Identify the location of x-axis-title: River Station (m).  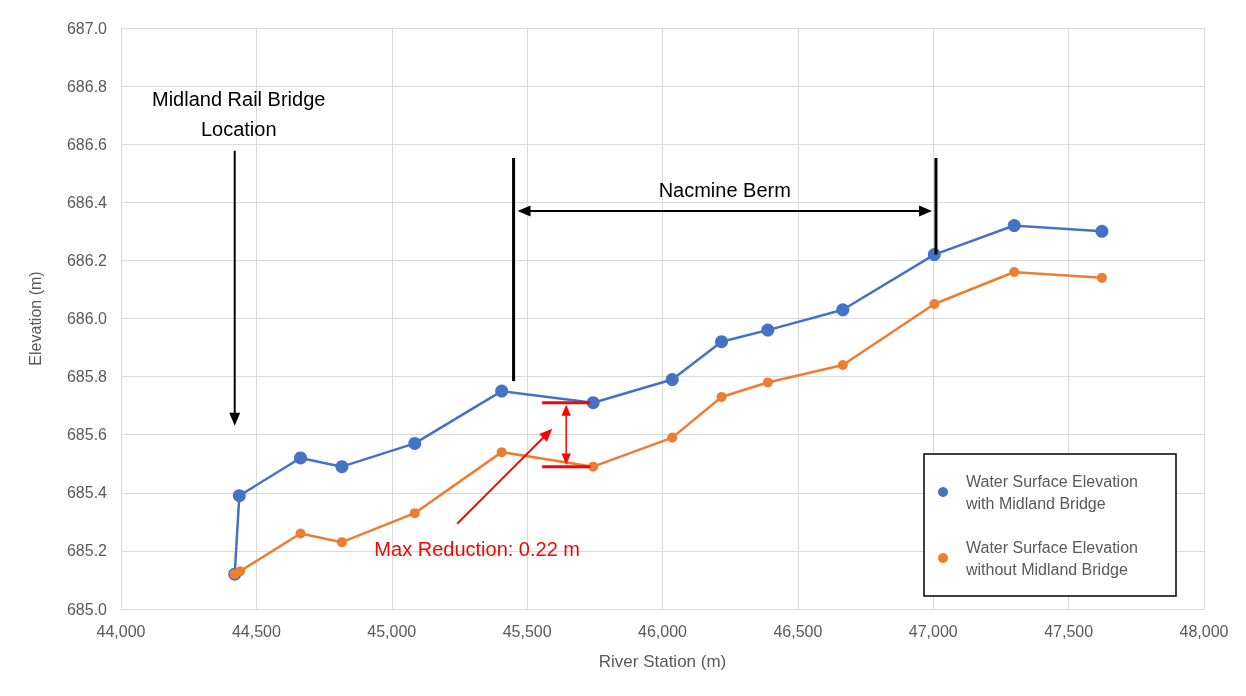
(662, 661).